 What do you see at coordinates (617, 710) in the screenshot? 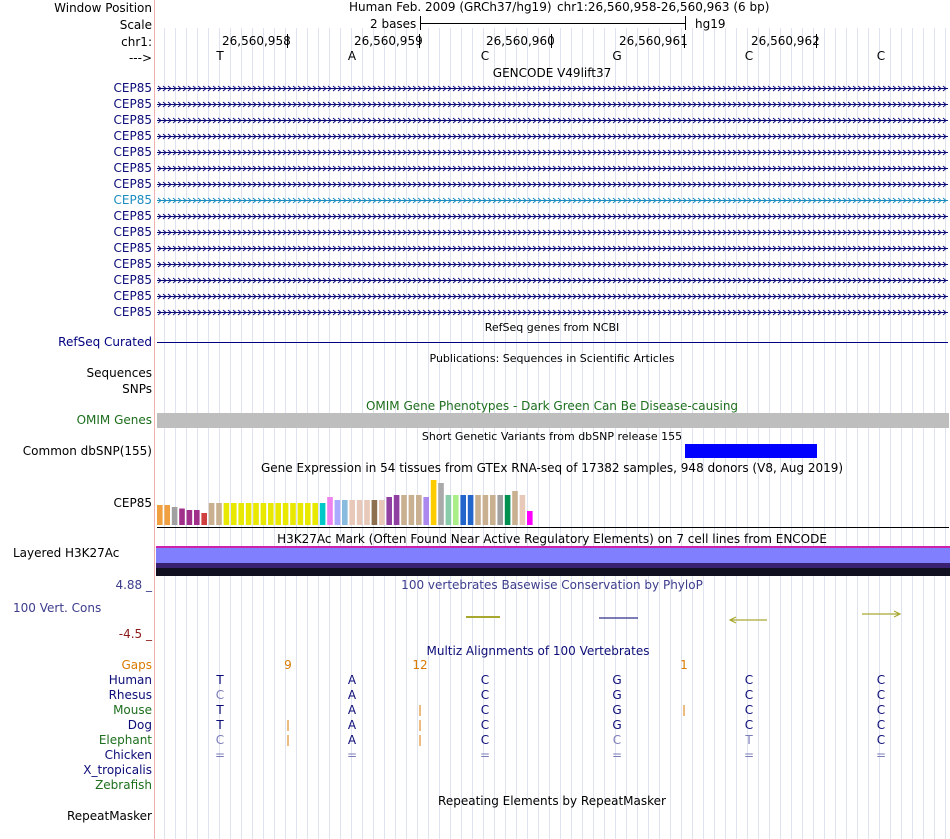
I see `aligned-base: G` at bounding box center [617, 710].